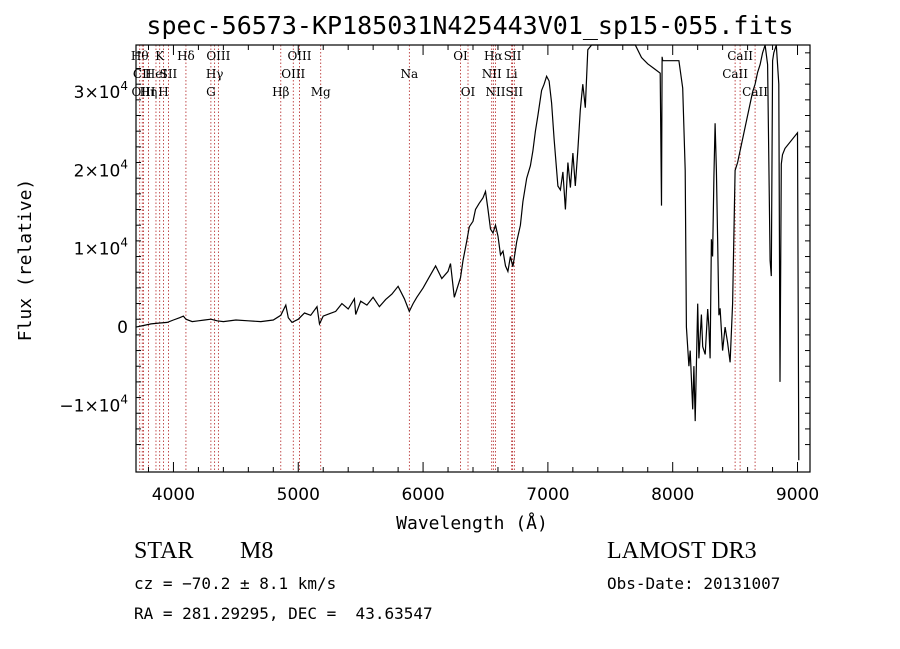 This screenshot has width=900, height=649. Describe the element at coordinates (257, 551) in the screenshot. I see `object-subclass: M8` at that location.